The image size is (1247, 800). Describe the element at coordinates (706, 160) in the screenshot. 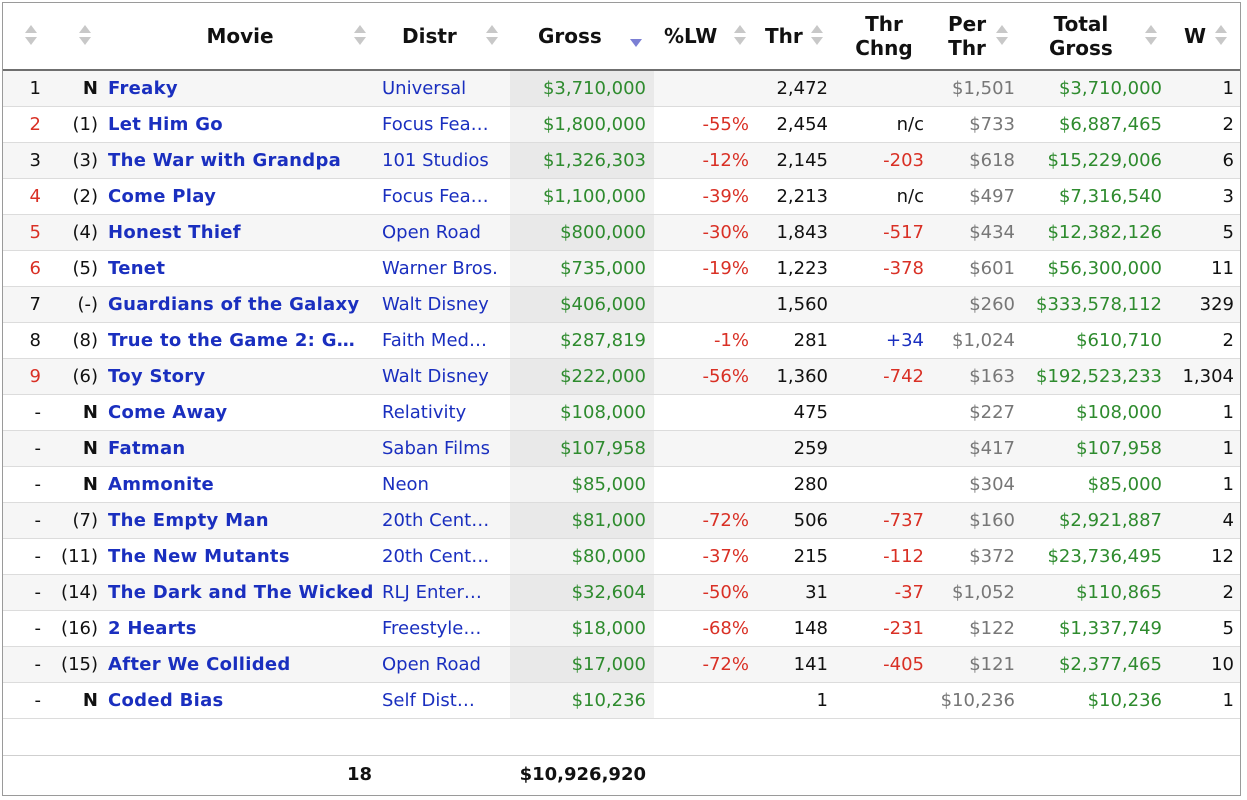

I see `pct-last-week-cell: -12%` at that location.